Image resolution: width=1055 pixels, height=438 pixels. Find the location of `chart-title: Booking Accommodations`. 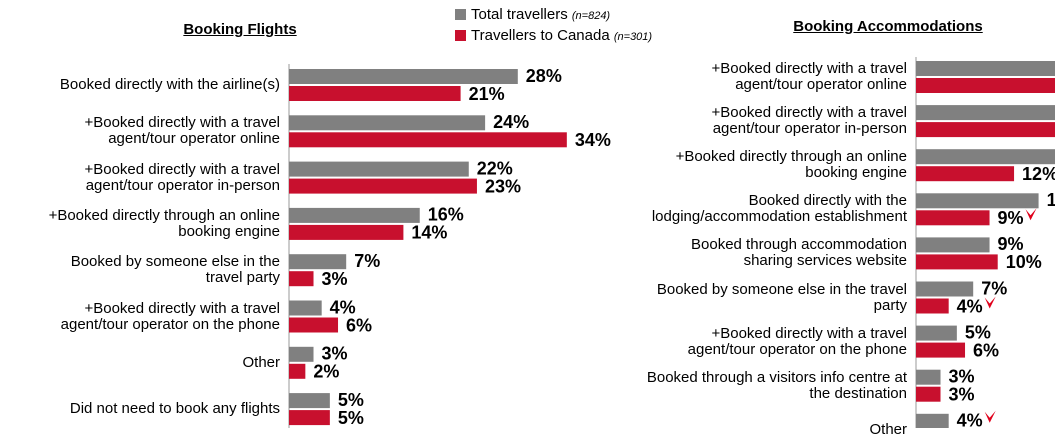

chart-title: Booking Accommodations is located at coordinates (888, 26).